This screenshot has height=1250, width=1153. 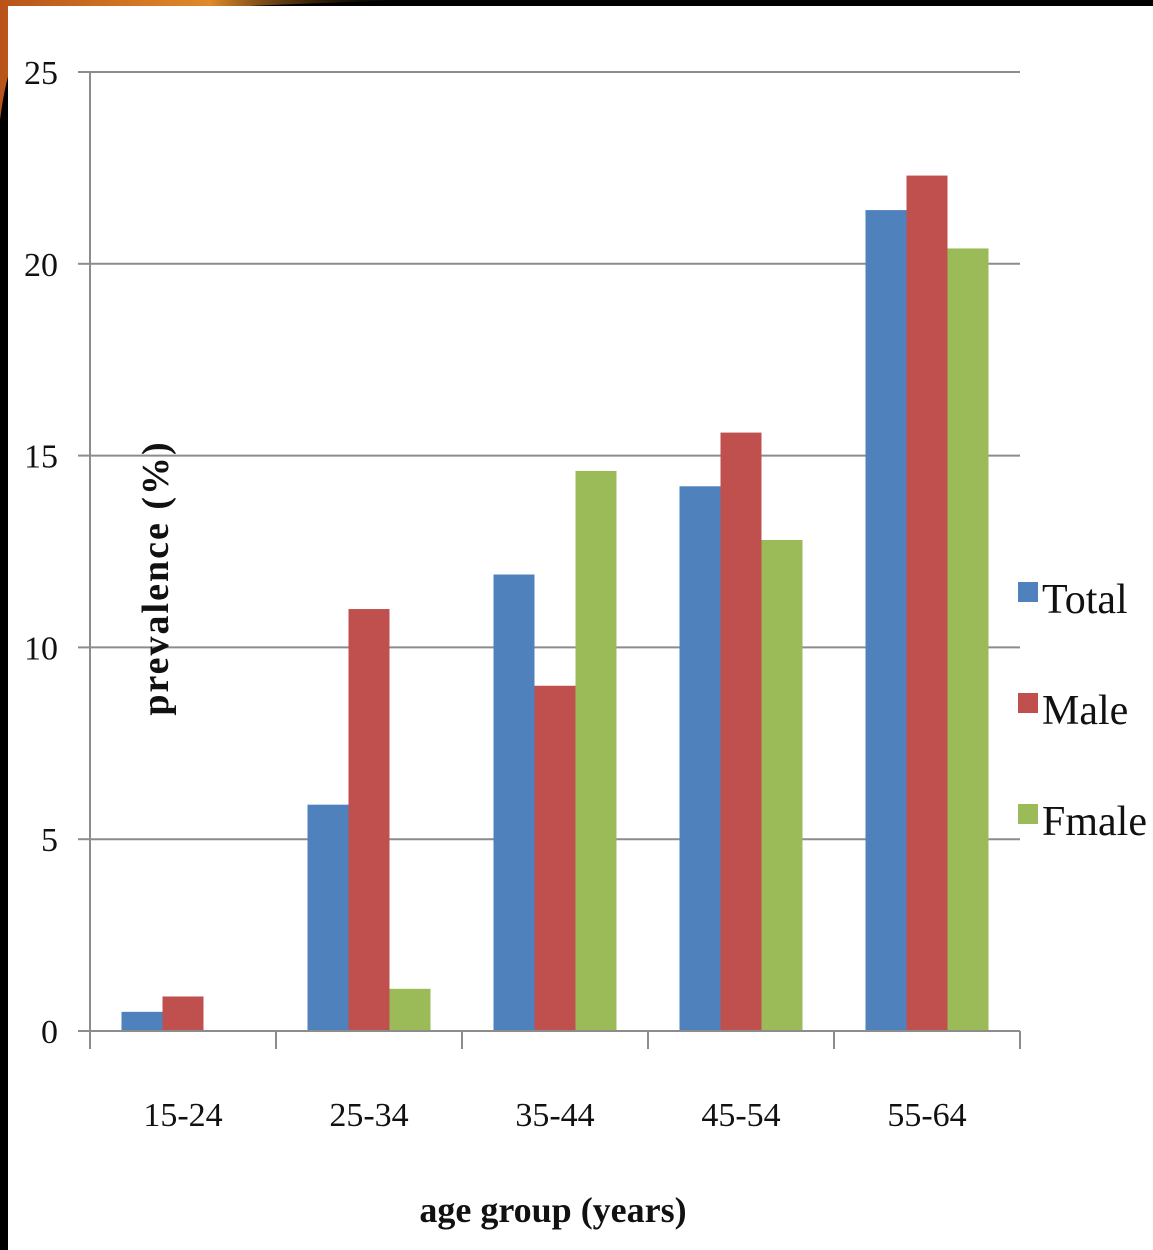 I want to click on y-tick-label: 15, so click(x=41, y=457).